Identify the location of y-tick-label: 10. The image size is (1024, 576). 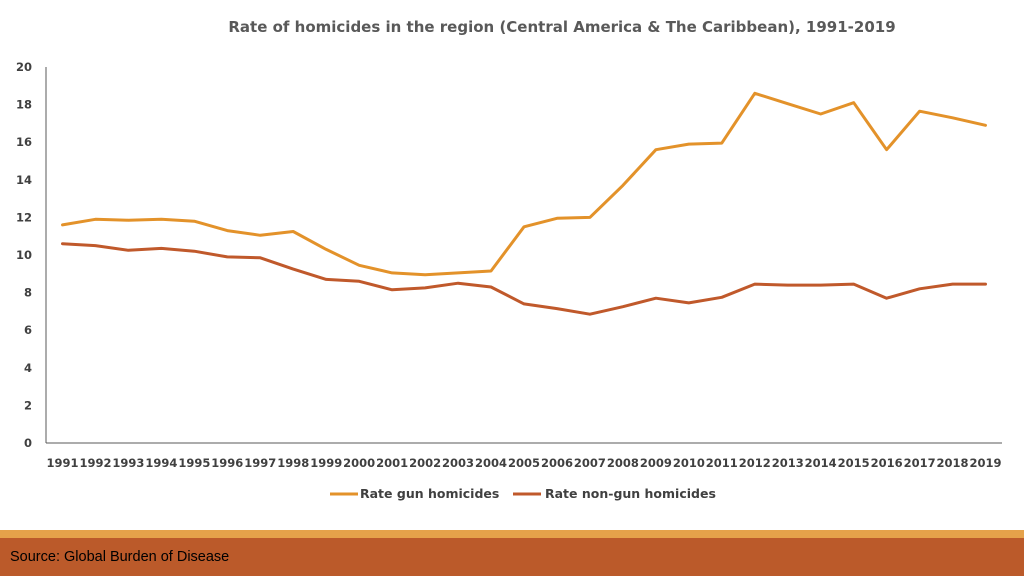
(24, 255).